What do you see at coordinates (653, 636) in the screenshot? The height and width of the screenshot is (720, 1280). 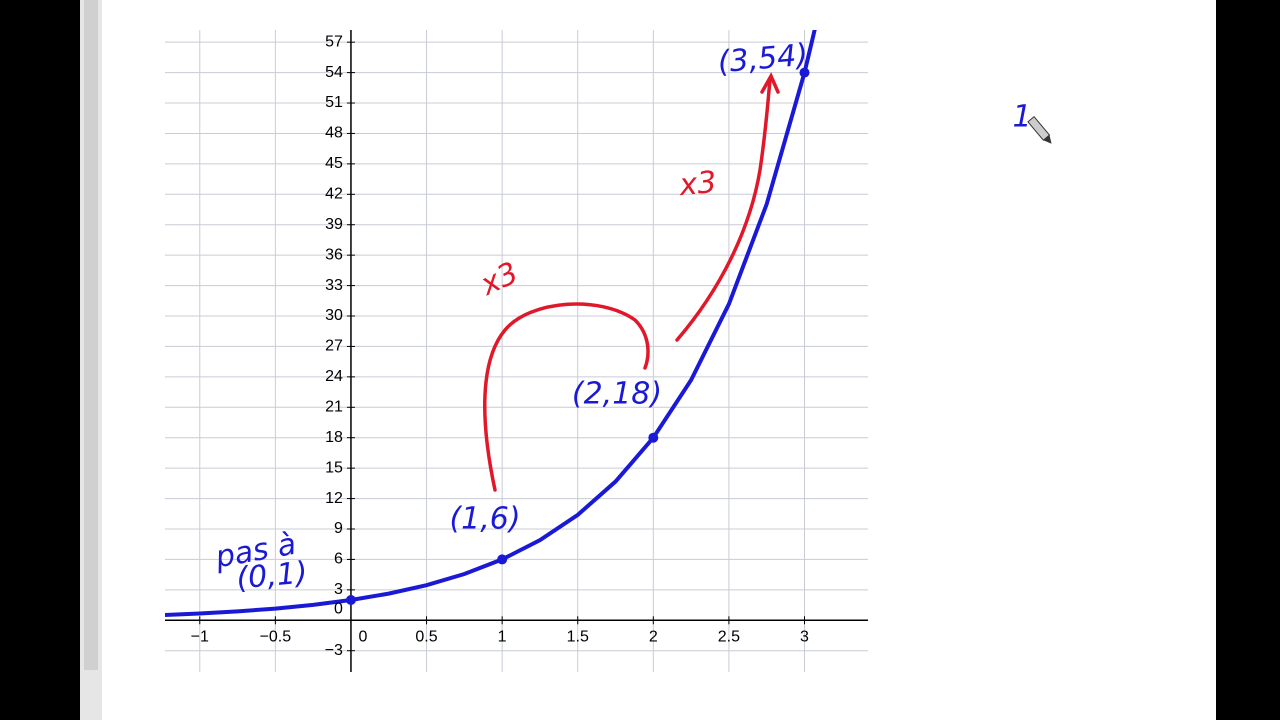 I see `x-tick-label: 2` at bounding box center [653, 636].